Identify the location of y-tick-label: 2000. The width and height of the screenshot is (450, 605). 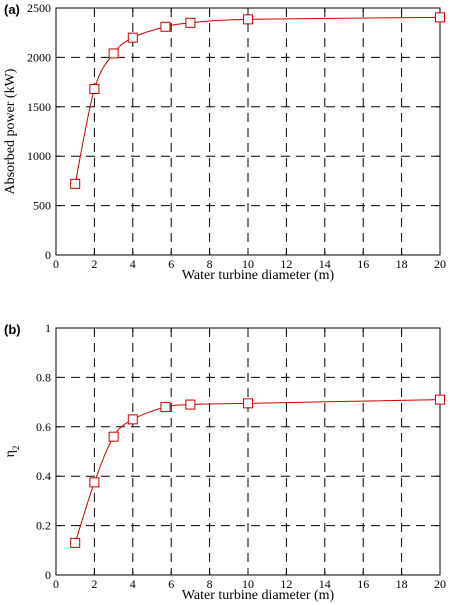
(39, 57).